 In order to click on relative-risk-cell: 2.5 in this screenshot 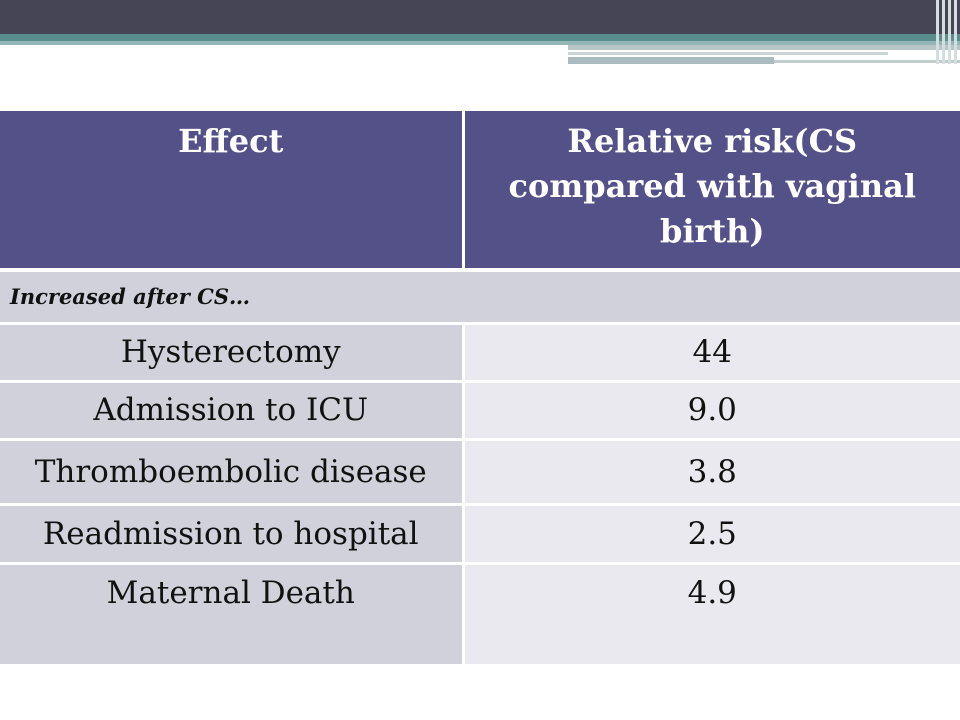, I will do `click(711, 534)`.